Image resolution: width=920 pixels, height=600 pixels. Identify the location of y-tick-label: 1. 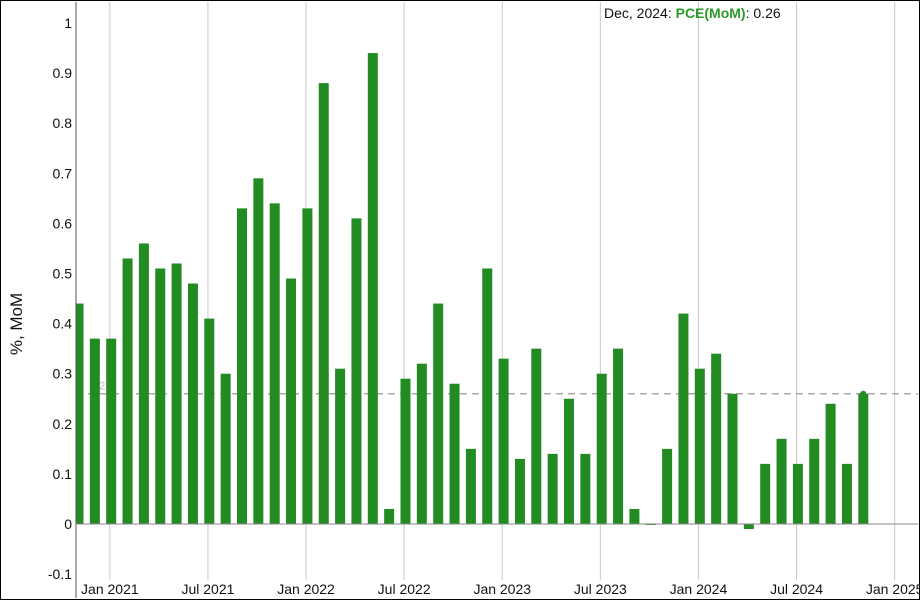
(68, 23).